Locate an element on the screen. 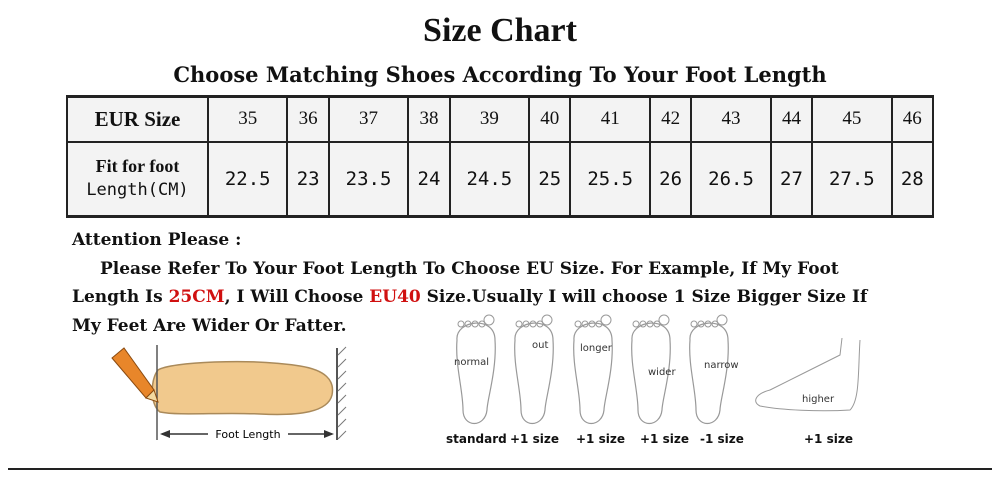 The image size is (1000, 480). foot-length-label: Foot Length is located at coordinates (247, 434).